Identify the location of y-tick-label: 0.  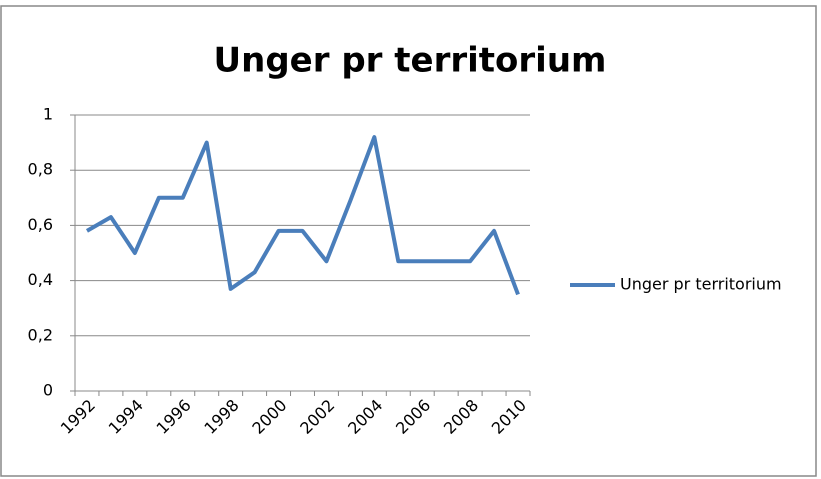
(48, 390).